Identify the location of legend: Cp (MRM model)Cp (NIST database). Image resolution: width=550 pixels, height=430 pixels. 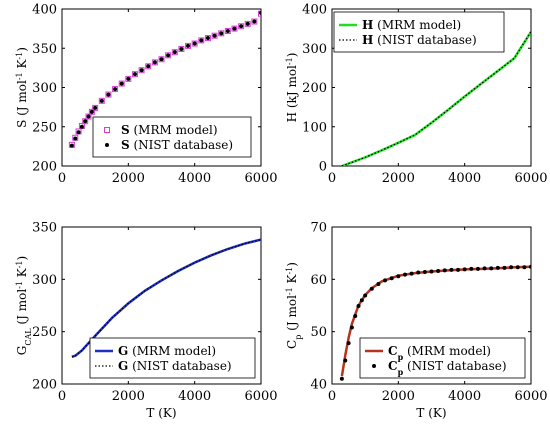
(442, 358).